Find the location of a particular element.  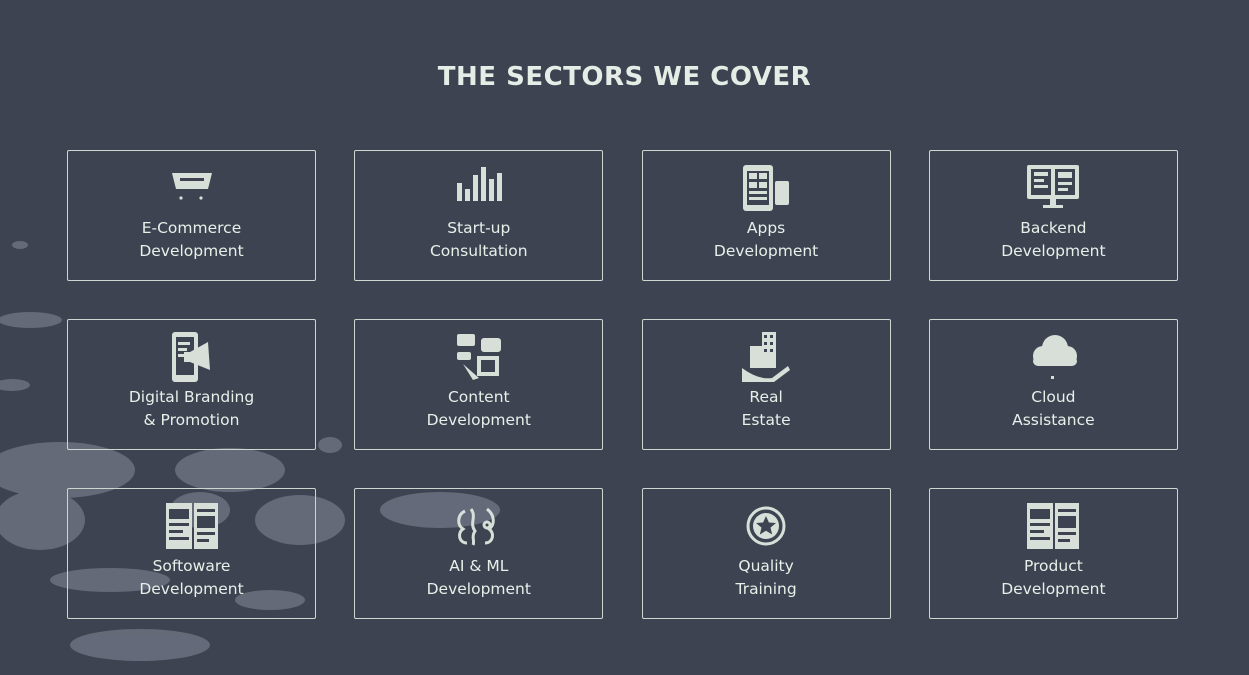

sector-title-line1: Digital Branding is located at coordinates (191, 397).